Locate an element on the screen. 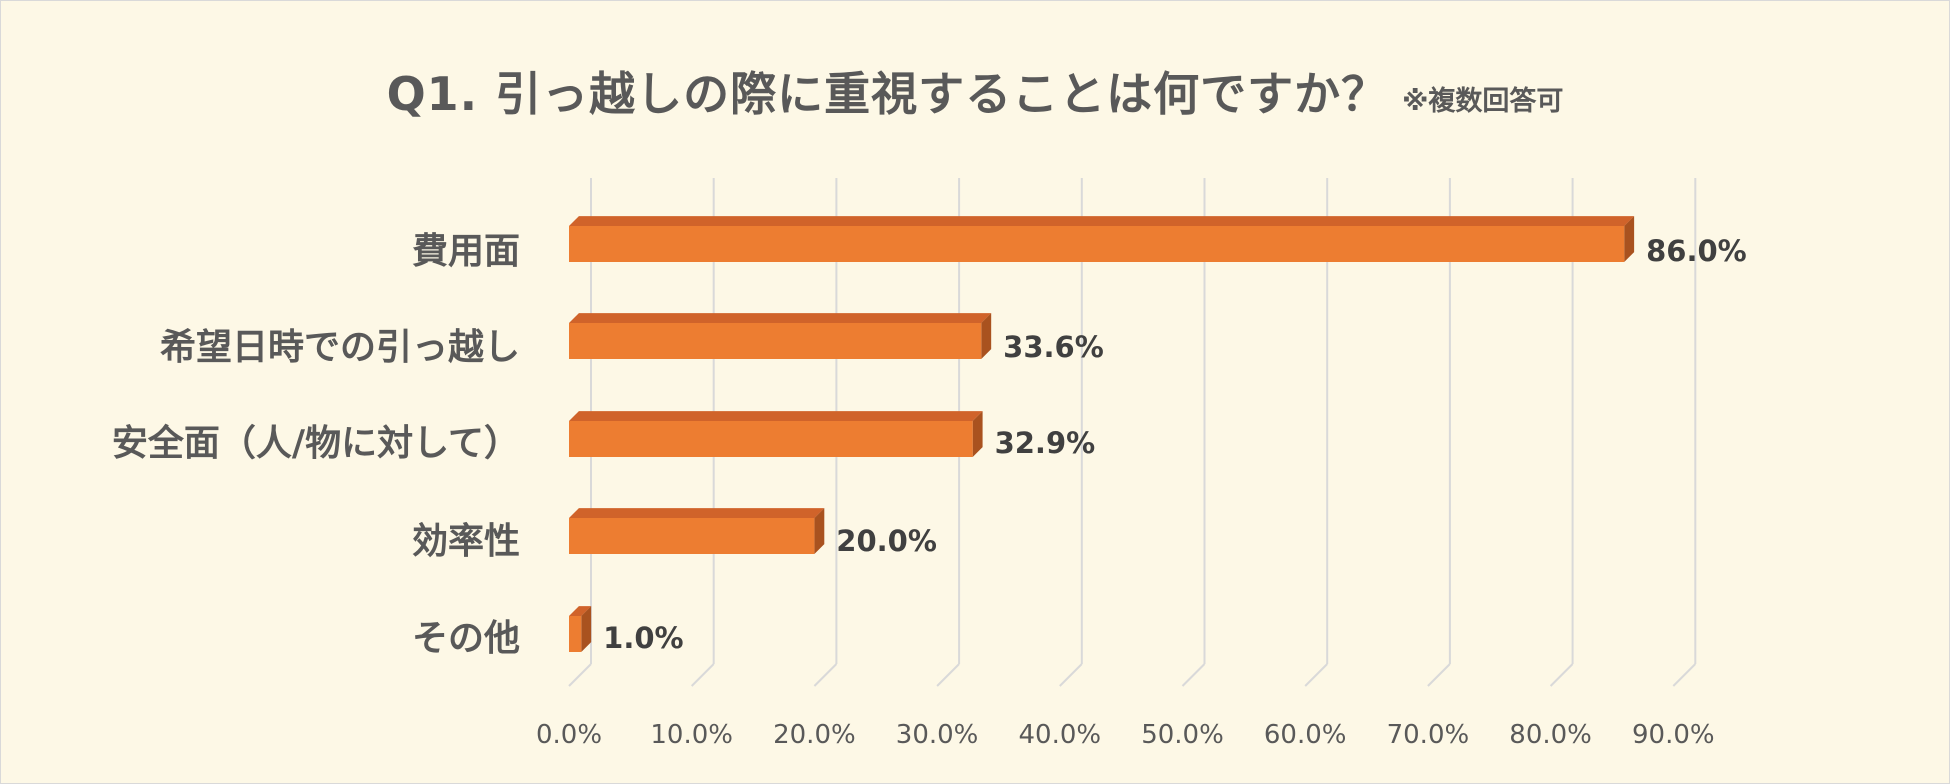 This screenshot has height=784, width=1950. category-label: 安全面（人/物に対して） is located at coordinates (316, 443).